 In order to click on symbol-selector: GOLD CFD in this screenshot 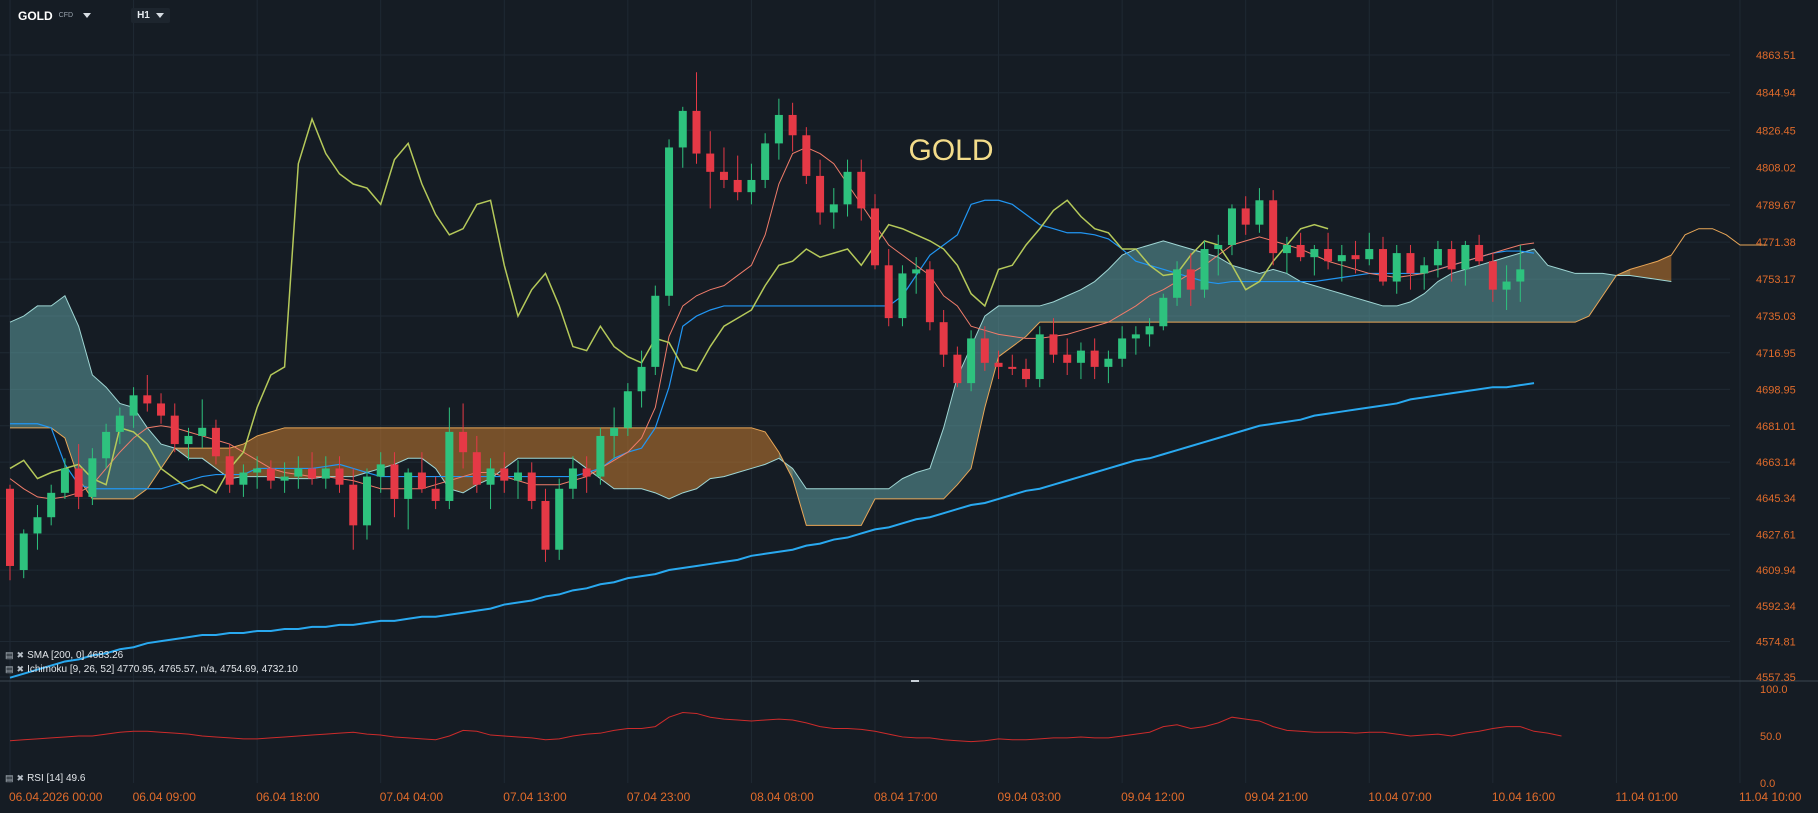, I will do `click(55, 16)`.